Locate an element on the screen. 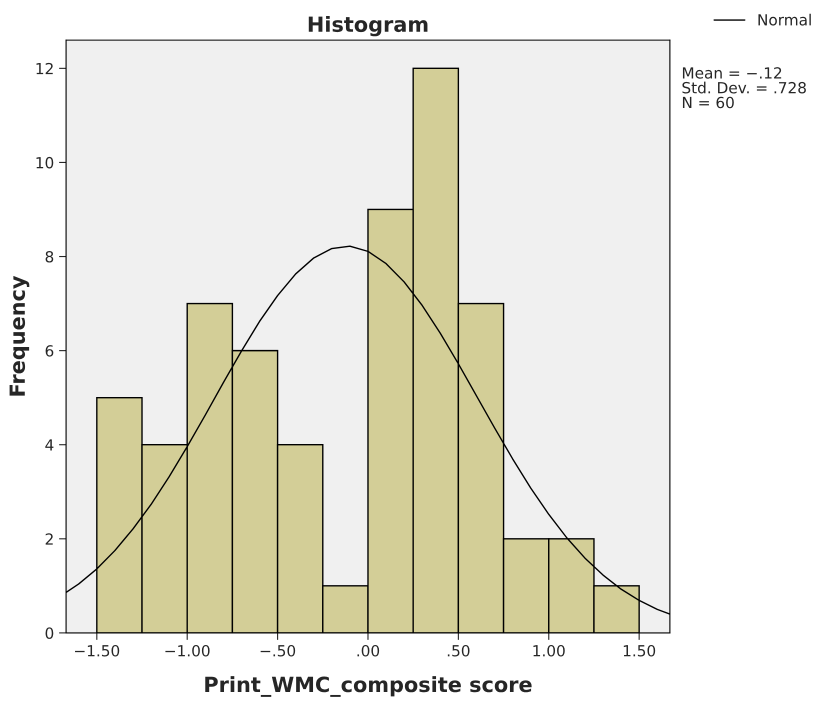 This screenshot has height=704, width=826. x-tick-label: 1.50 is located at coordinates (640, 650).